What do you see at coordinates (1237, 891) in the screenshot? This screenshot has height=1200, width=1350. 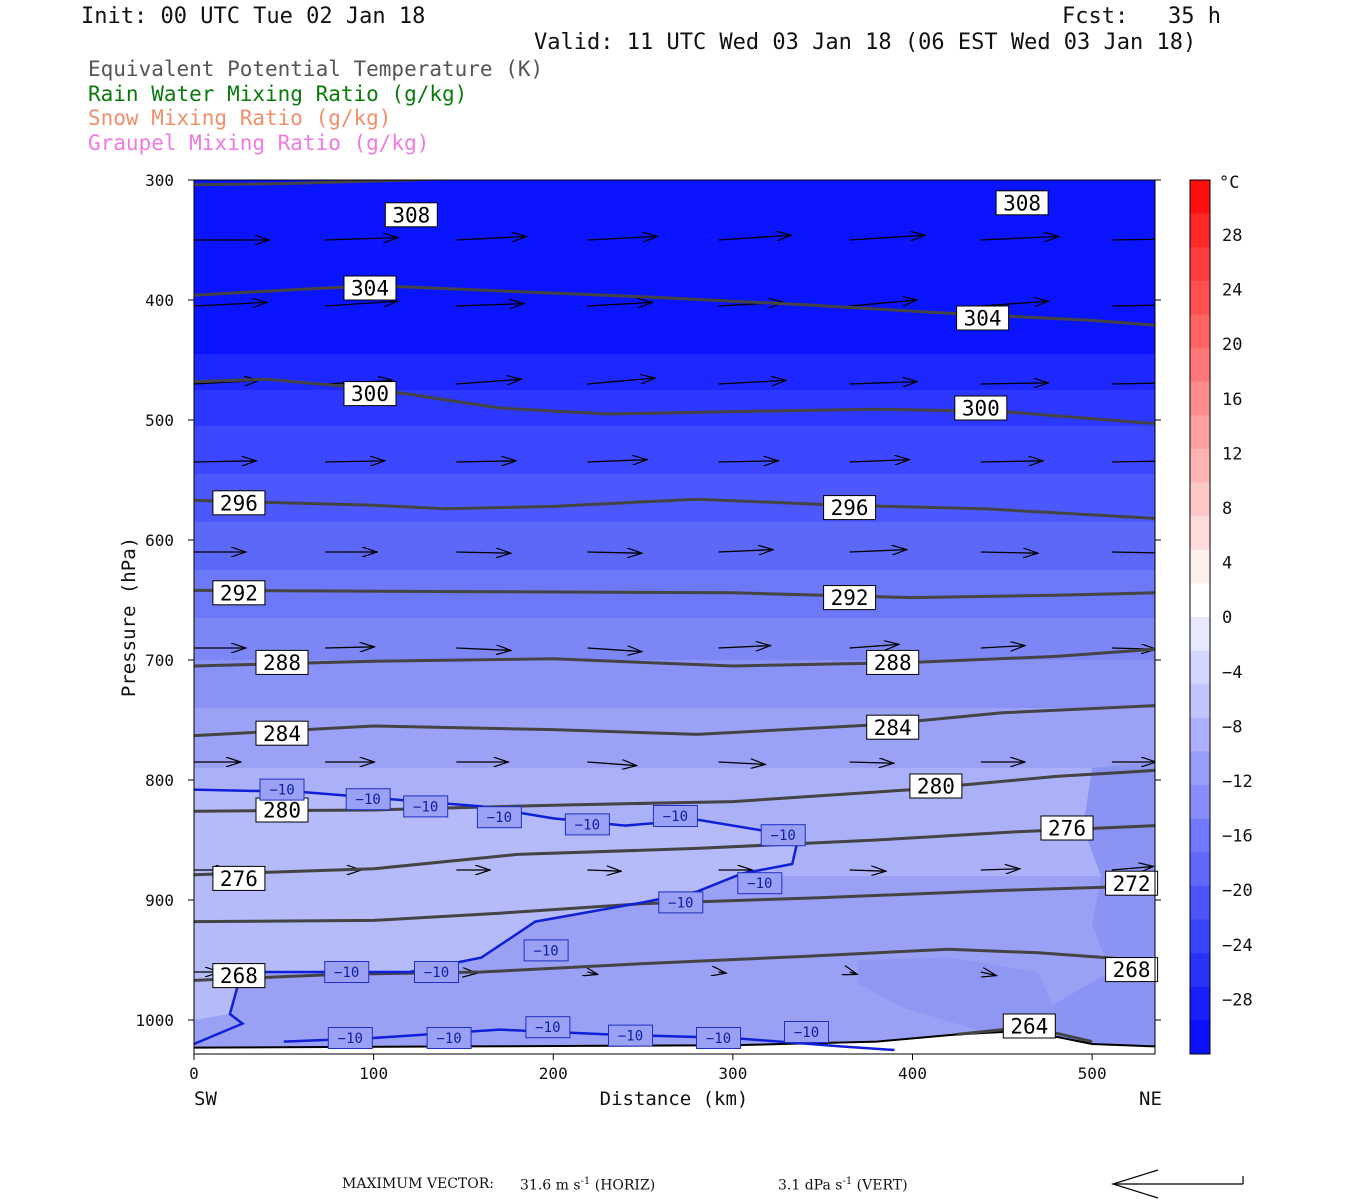 I see `colorbar-label: −20` at bounding box center [1237, 891].